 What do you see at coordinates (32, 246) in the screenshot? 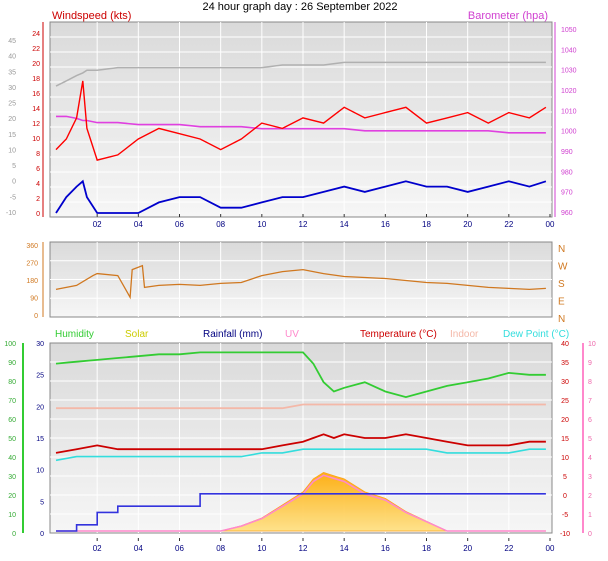
I see `direction-tick-label: 360` at bounding box center [32, 246].